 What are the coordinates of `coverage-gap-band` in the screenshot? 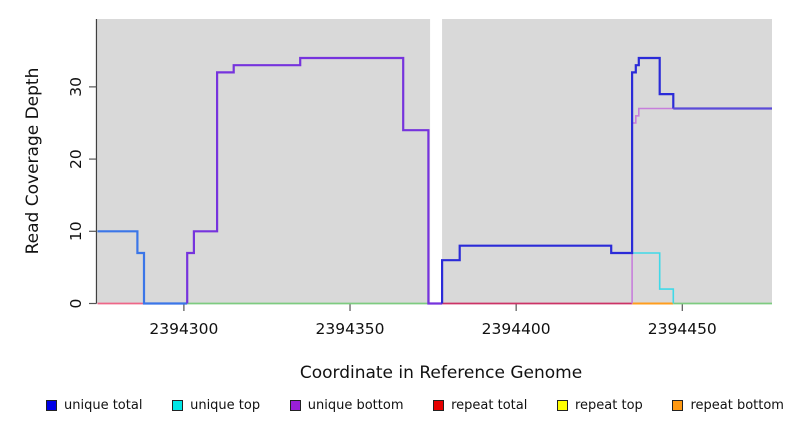 It's located at (436, 161).